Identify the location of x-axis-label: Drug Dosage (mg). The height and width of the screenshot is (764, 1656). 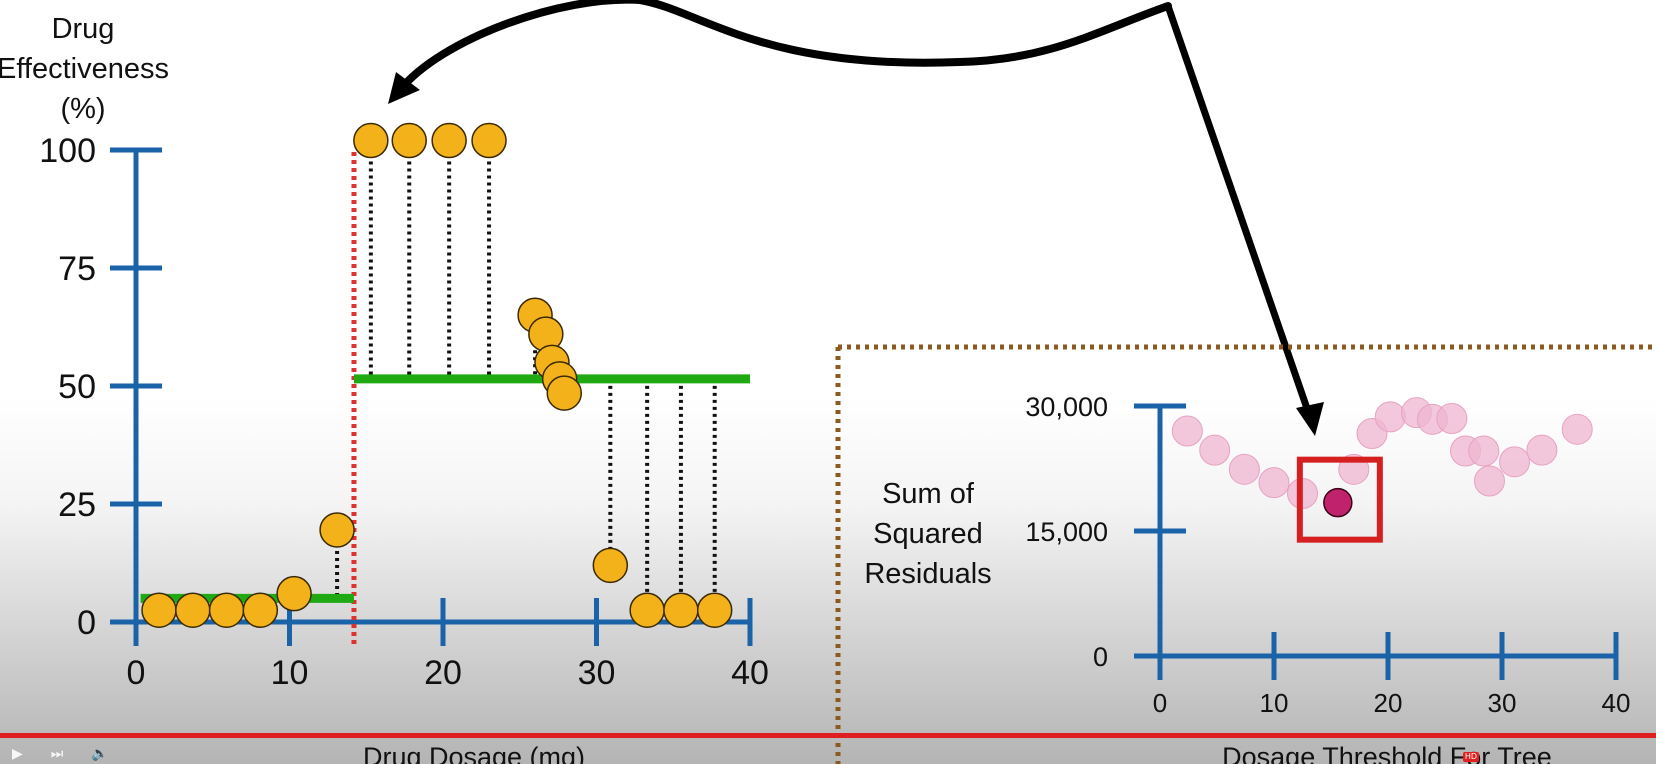
(474, 753).